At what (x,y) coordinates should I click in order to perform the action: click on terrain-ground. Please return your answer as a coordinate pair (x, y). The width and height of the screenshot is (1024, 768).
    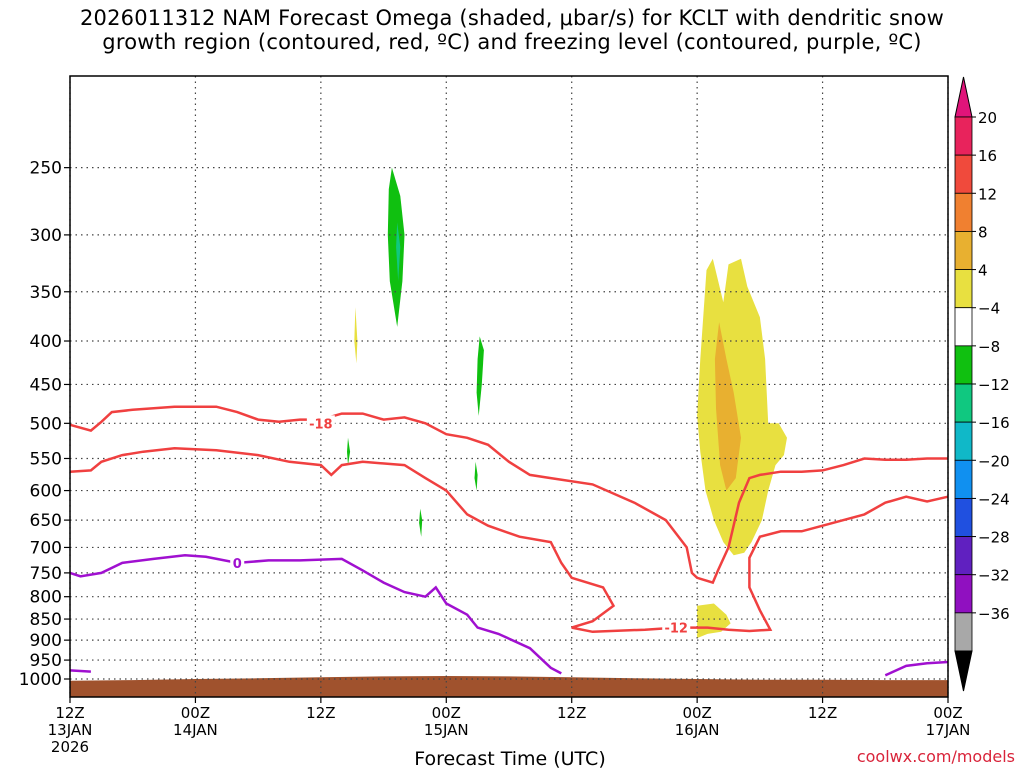
    Looking at the image, I should click on (509, 686).